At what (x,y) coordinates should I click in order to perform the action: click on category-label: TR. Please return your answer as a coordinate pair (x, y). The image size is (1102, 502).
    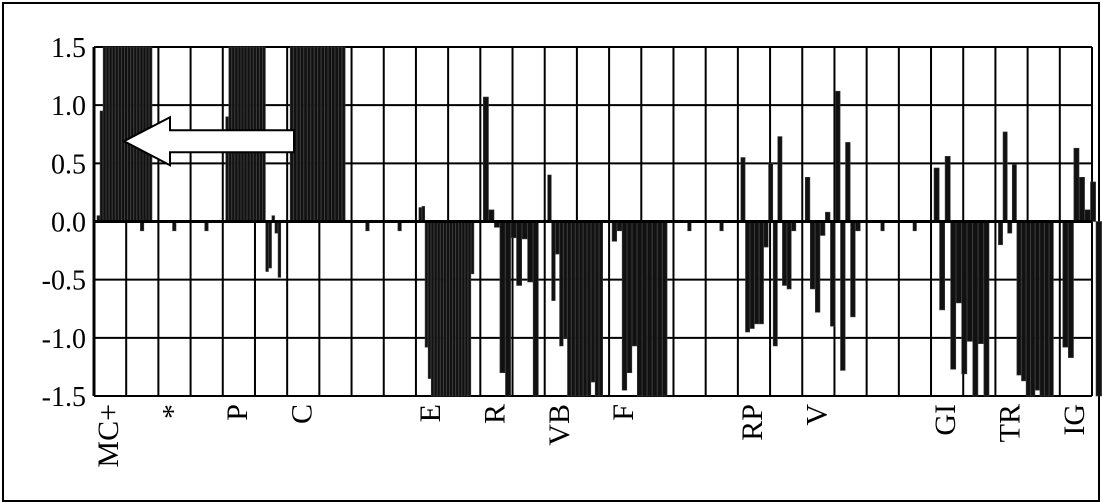
    Looking at the image, I should click on (1010, 423).